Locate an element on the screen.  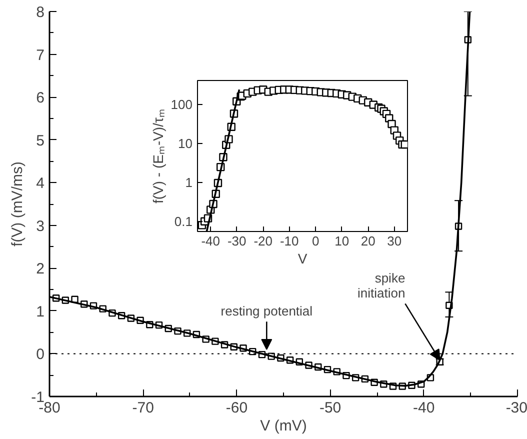
y-tick-label: 6 is located at coordinates (40, 98).